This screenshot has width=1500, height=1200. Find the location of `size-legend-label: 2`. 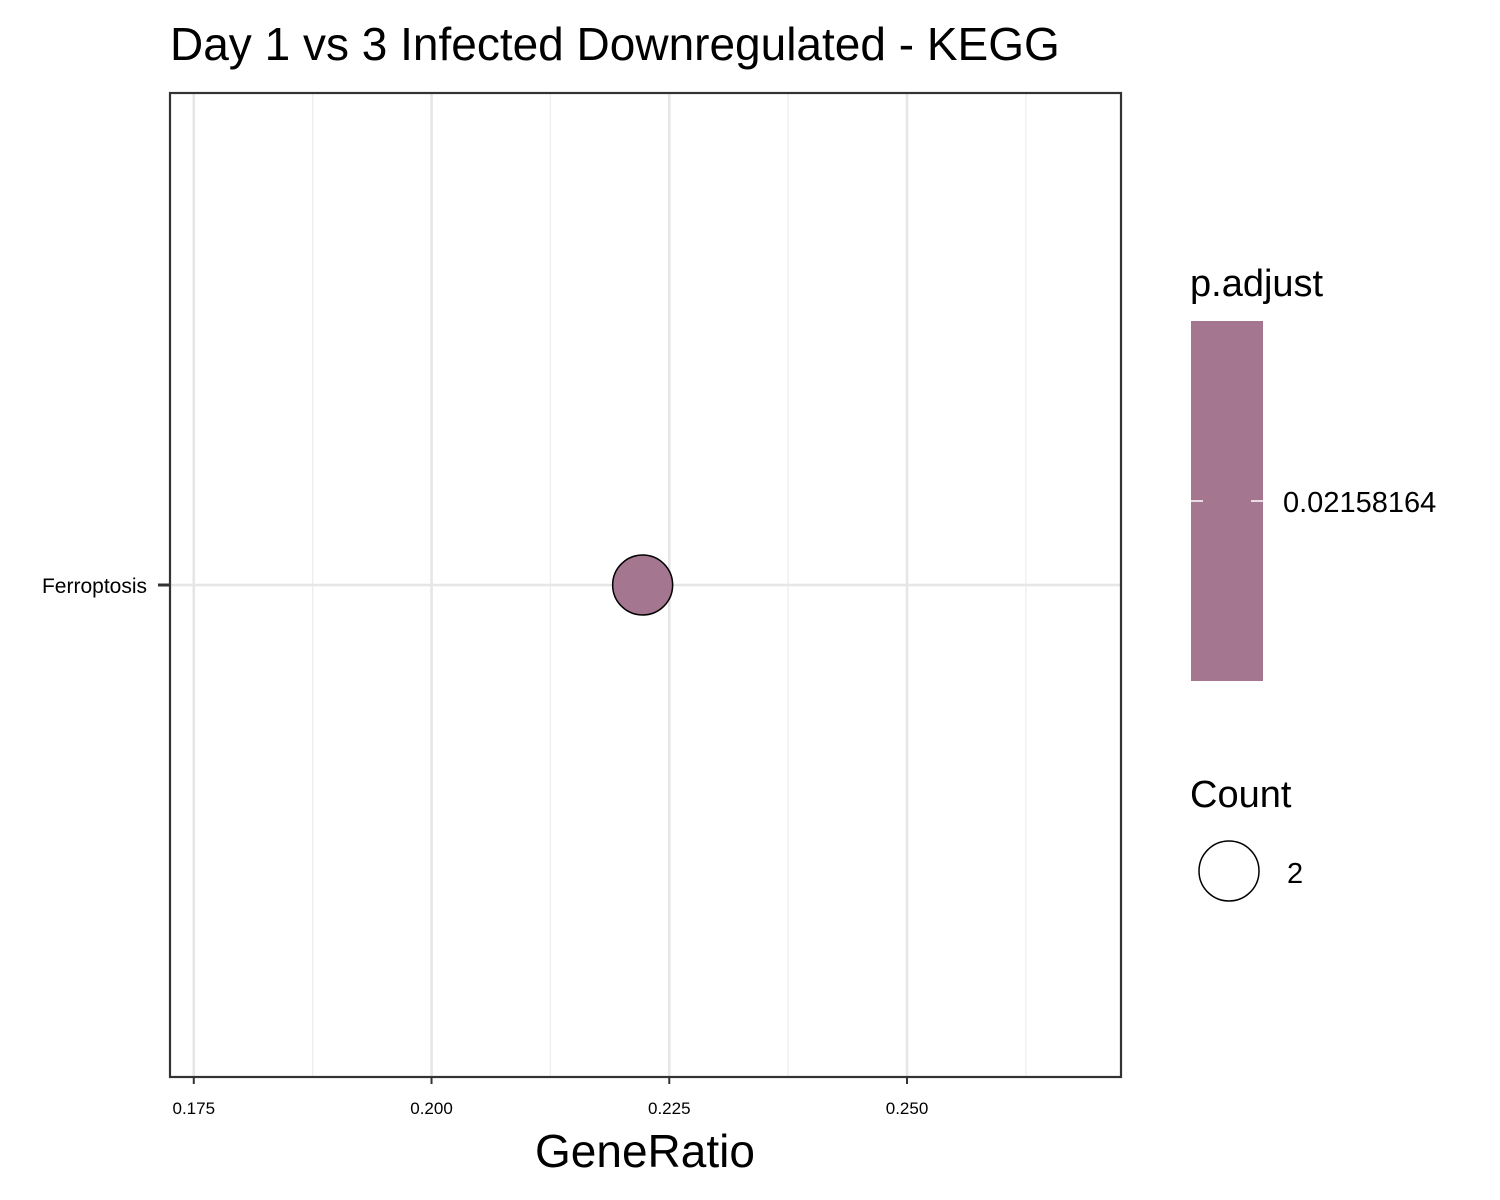

size-legend-label: 2 is located at coordinates (1295, 874).